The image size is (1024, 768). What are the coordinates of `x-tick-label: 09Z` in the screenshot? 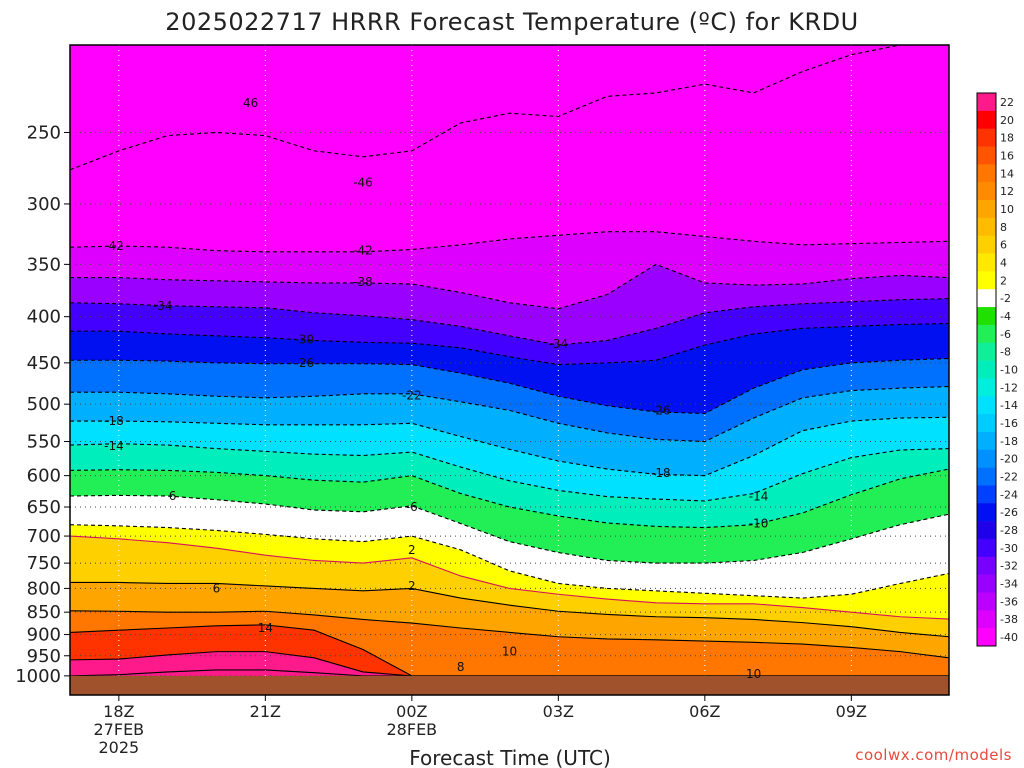 It's located at (851, 711).